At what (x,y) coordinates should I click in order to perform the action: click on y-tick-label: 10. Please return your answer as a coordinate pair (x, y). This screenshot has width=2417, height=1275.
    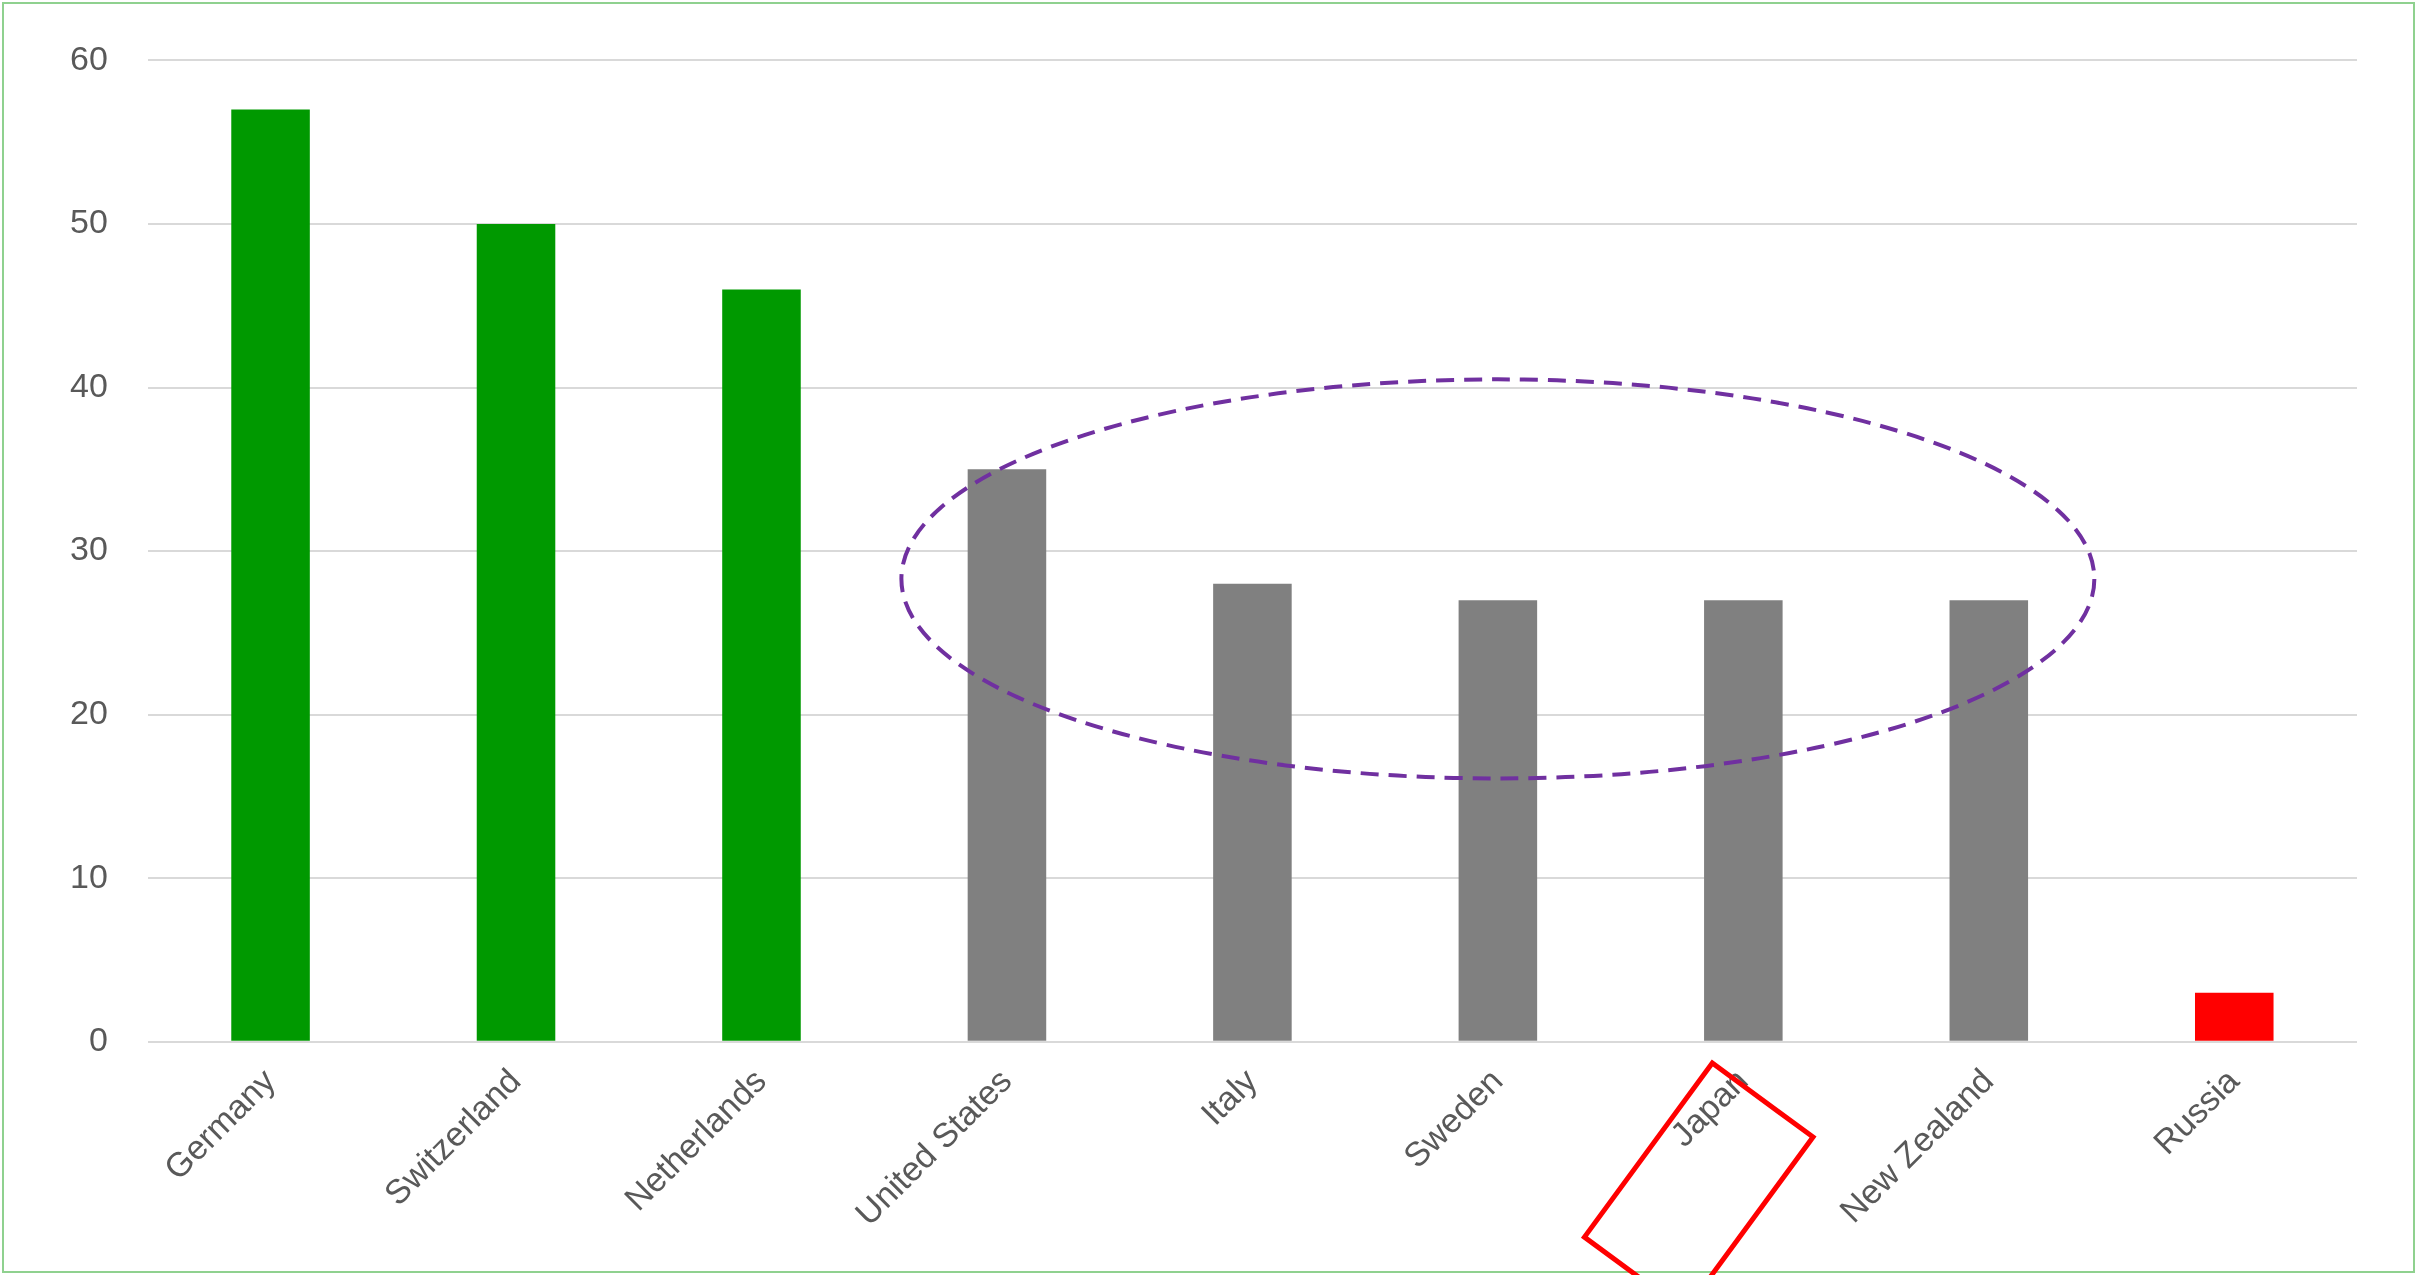
    Looking at the image, I should click on (88, 875).